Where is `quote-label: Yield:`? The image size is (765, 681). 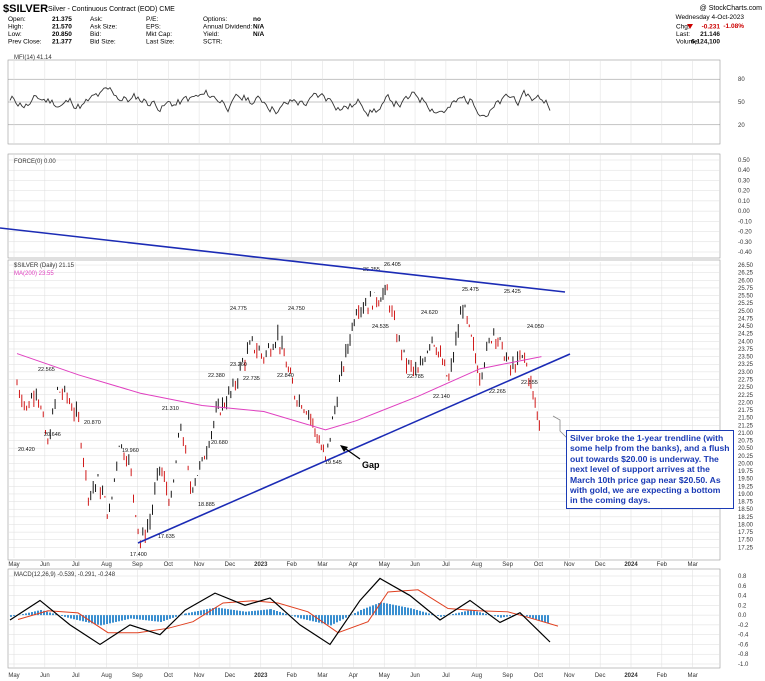 quote-label: Yield: is located at coordinates (211, 34).